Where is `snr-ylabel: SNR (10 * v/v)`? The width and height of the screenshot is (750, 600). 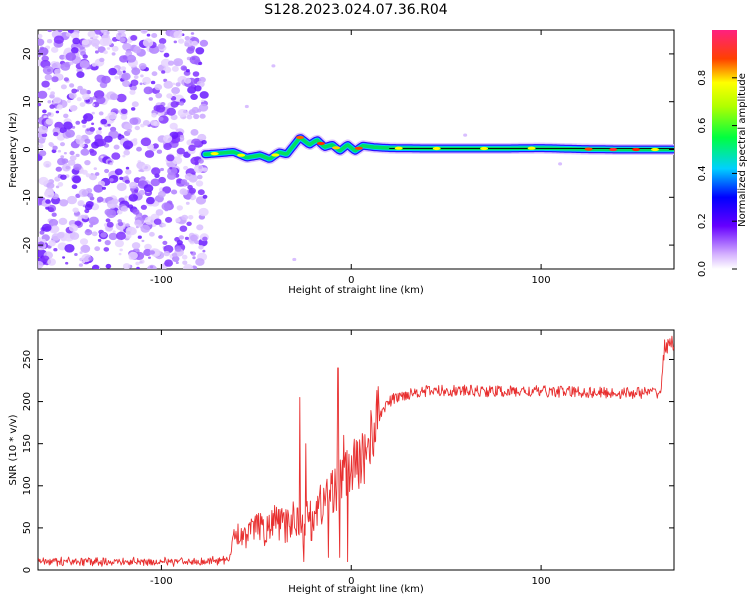
snr-ylabel: SNR (10 * v/v) is located at coordinates (13, 449).